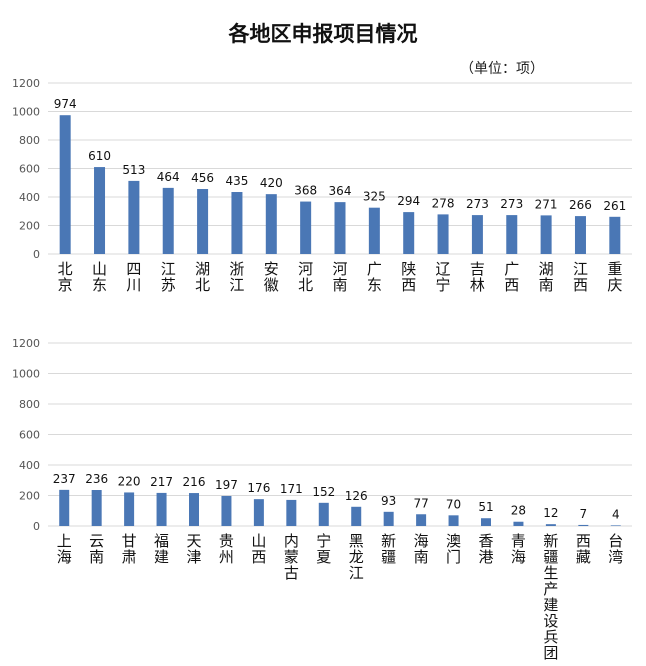 This screenshot has height=666, width=646. What do you see at coordinates (614, 206) in the screenshot?
I see `top-data-label-16: 261` at bounding box center [614, 206].